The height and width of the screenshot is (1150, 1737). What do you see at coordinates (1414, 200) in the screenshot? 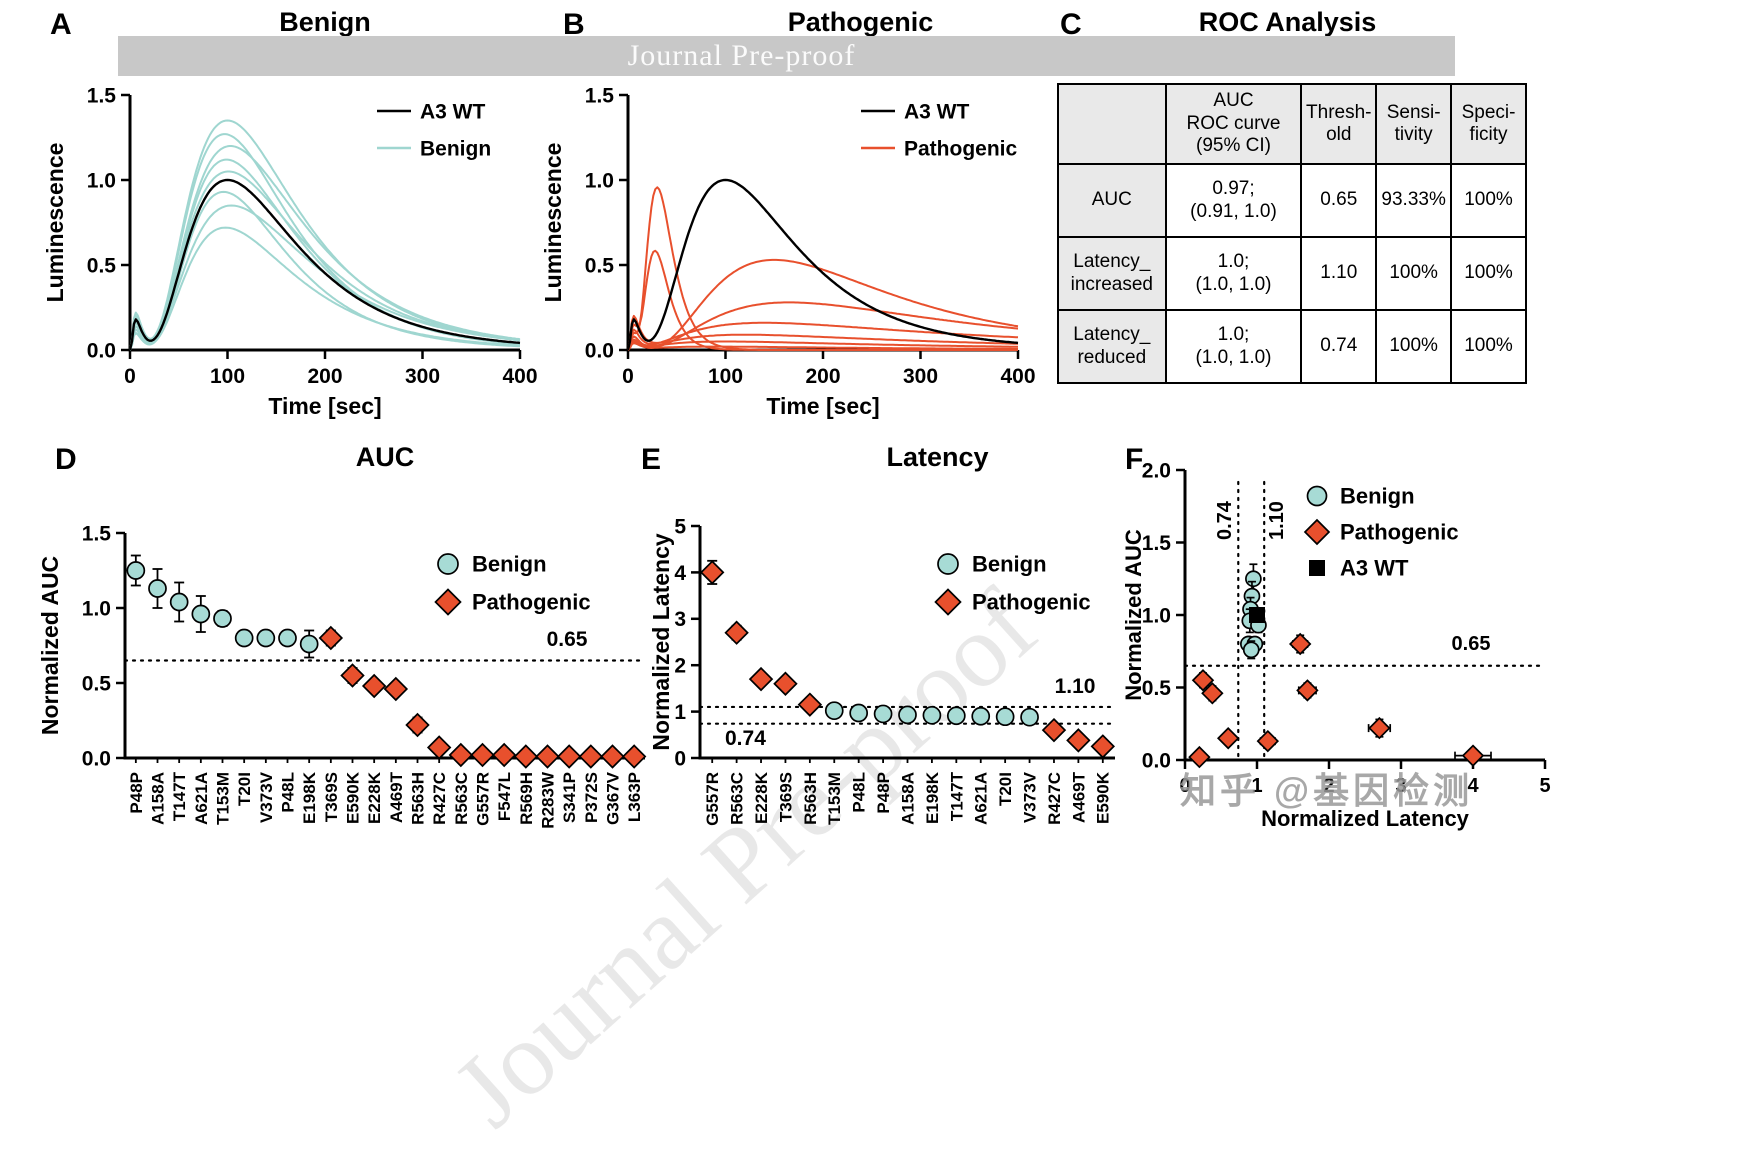
I see `roc-cell: 93.33%` at bounding box center [1414, 200].